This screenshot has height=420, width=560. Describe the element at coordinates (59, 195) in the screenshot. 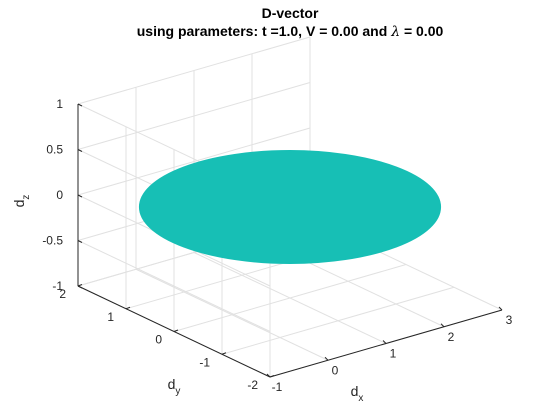

I see `z-tick-label: 0` at that location.